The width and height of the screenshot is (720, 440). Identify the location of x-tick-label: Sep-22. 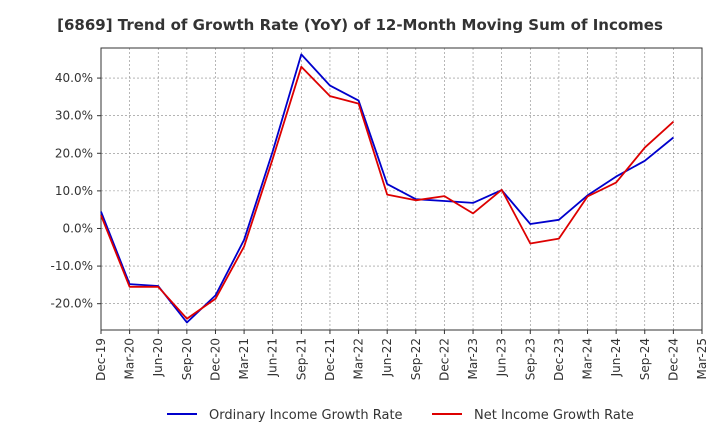
(416, 359).